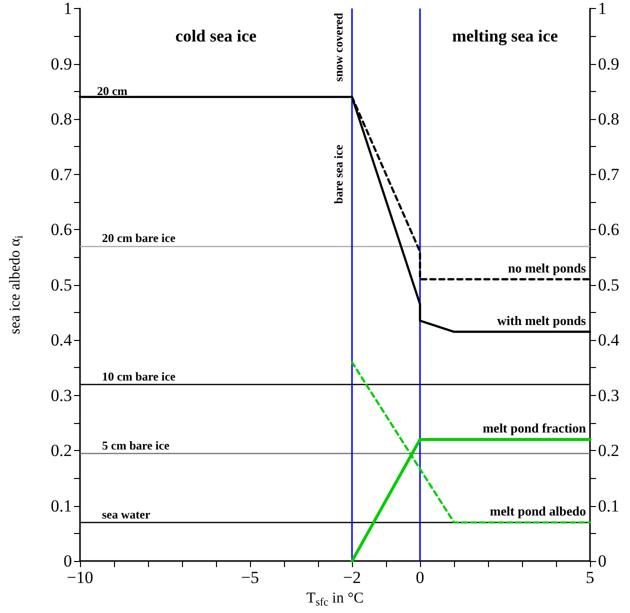  Describe the element at coordinates (609, 395) in the screenshot. I see `y2-tick-label: 0.3` at that location.